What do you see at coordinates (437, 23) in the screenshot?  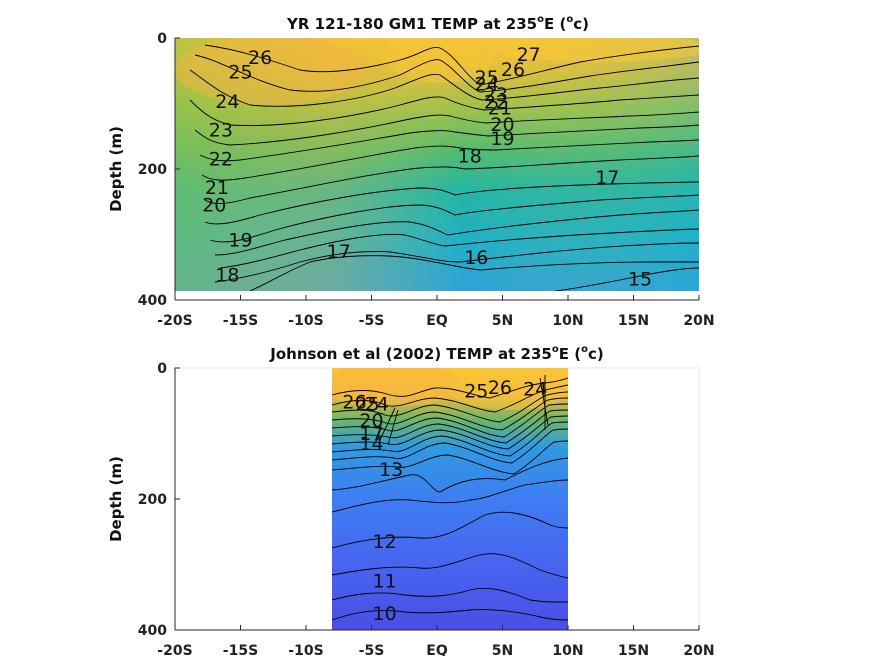 I see `panel-top-title: YR 121-180 GM1 TEMP at 235oE (oc)` at bounding box center [437, 23].